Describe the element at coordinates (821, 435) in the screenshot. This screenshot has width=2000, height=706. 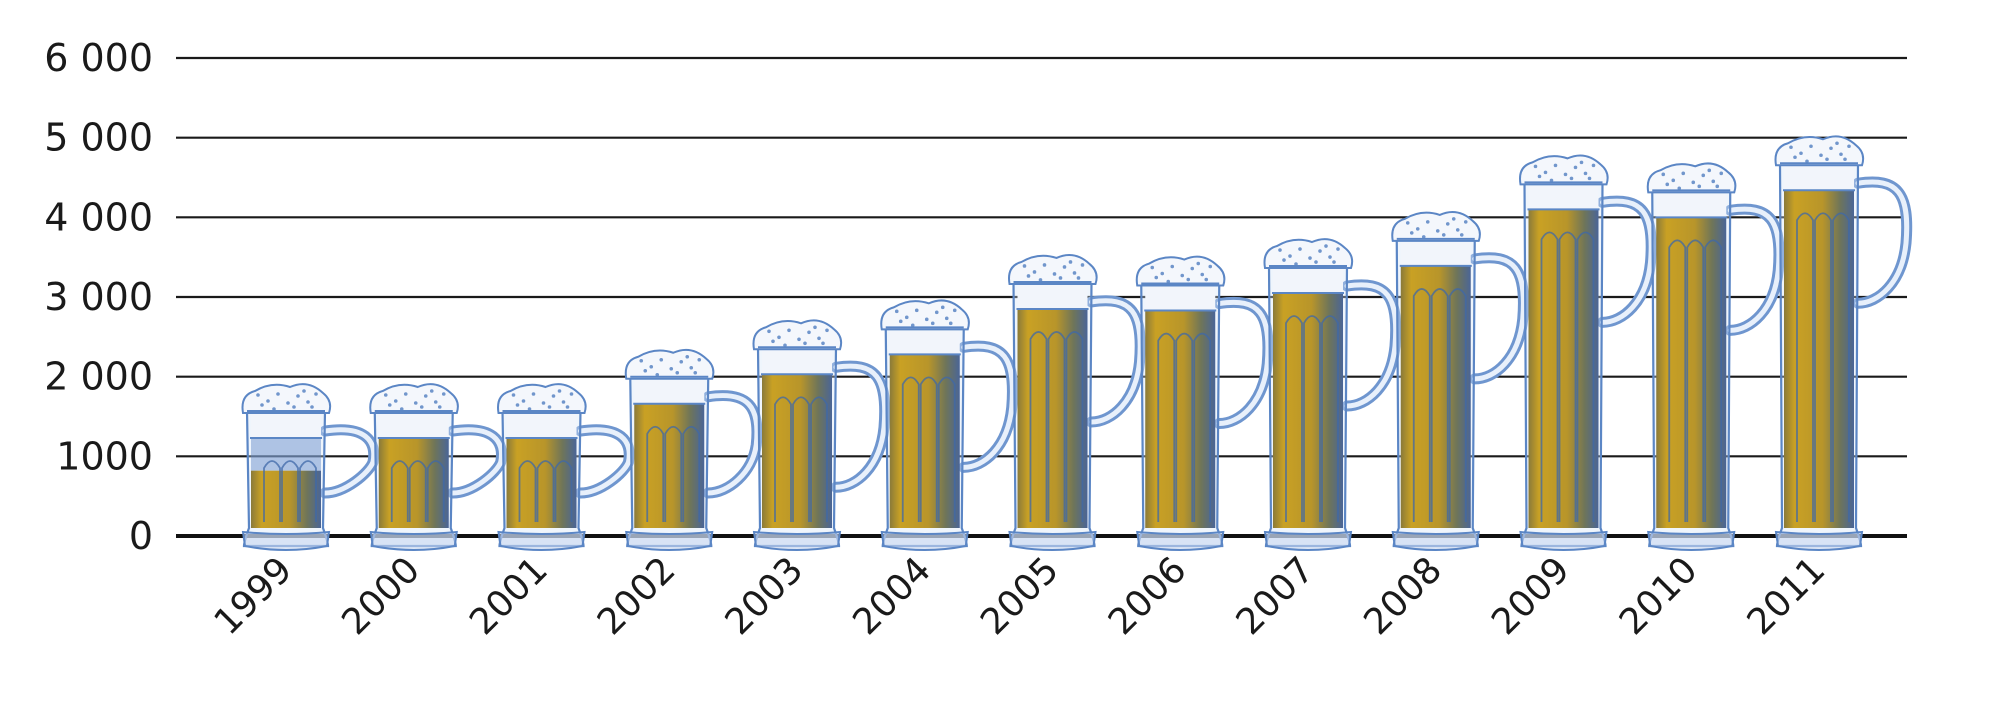
I see `mug-bar-2003` at that location.